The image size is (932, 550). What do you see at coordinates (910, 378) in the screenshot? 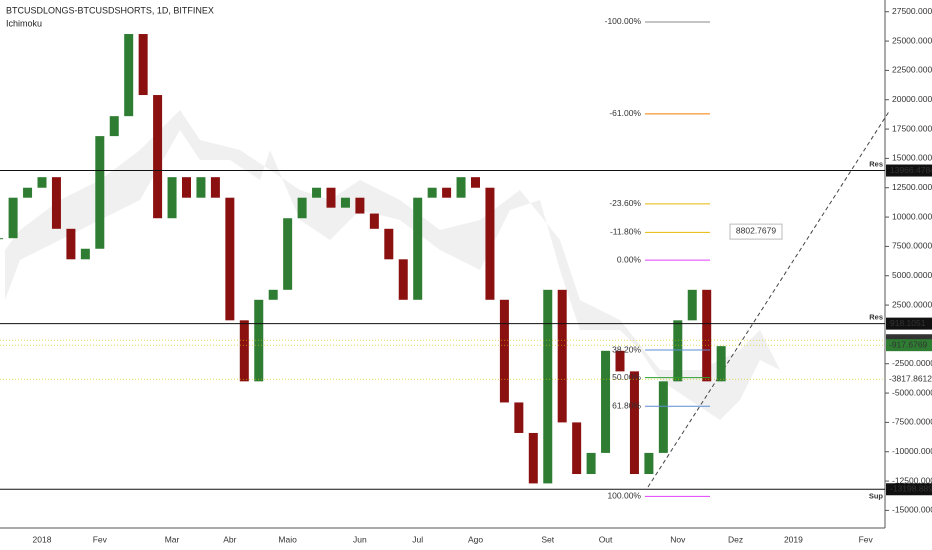
I see `price-tag: -3817.8612` at bounding box center [910, 378].